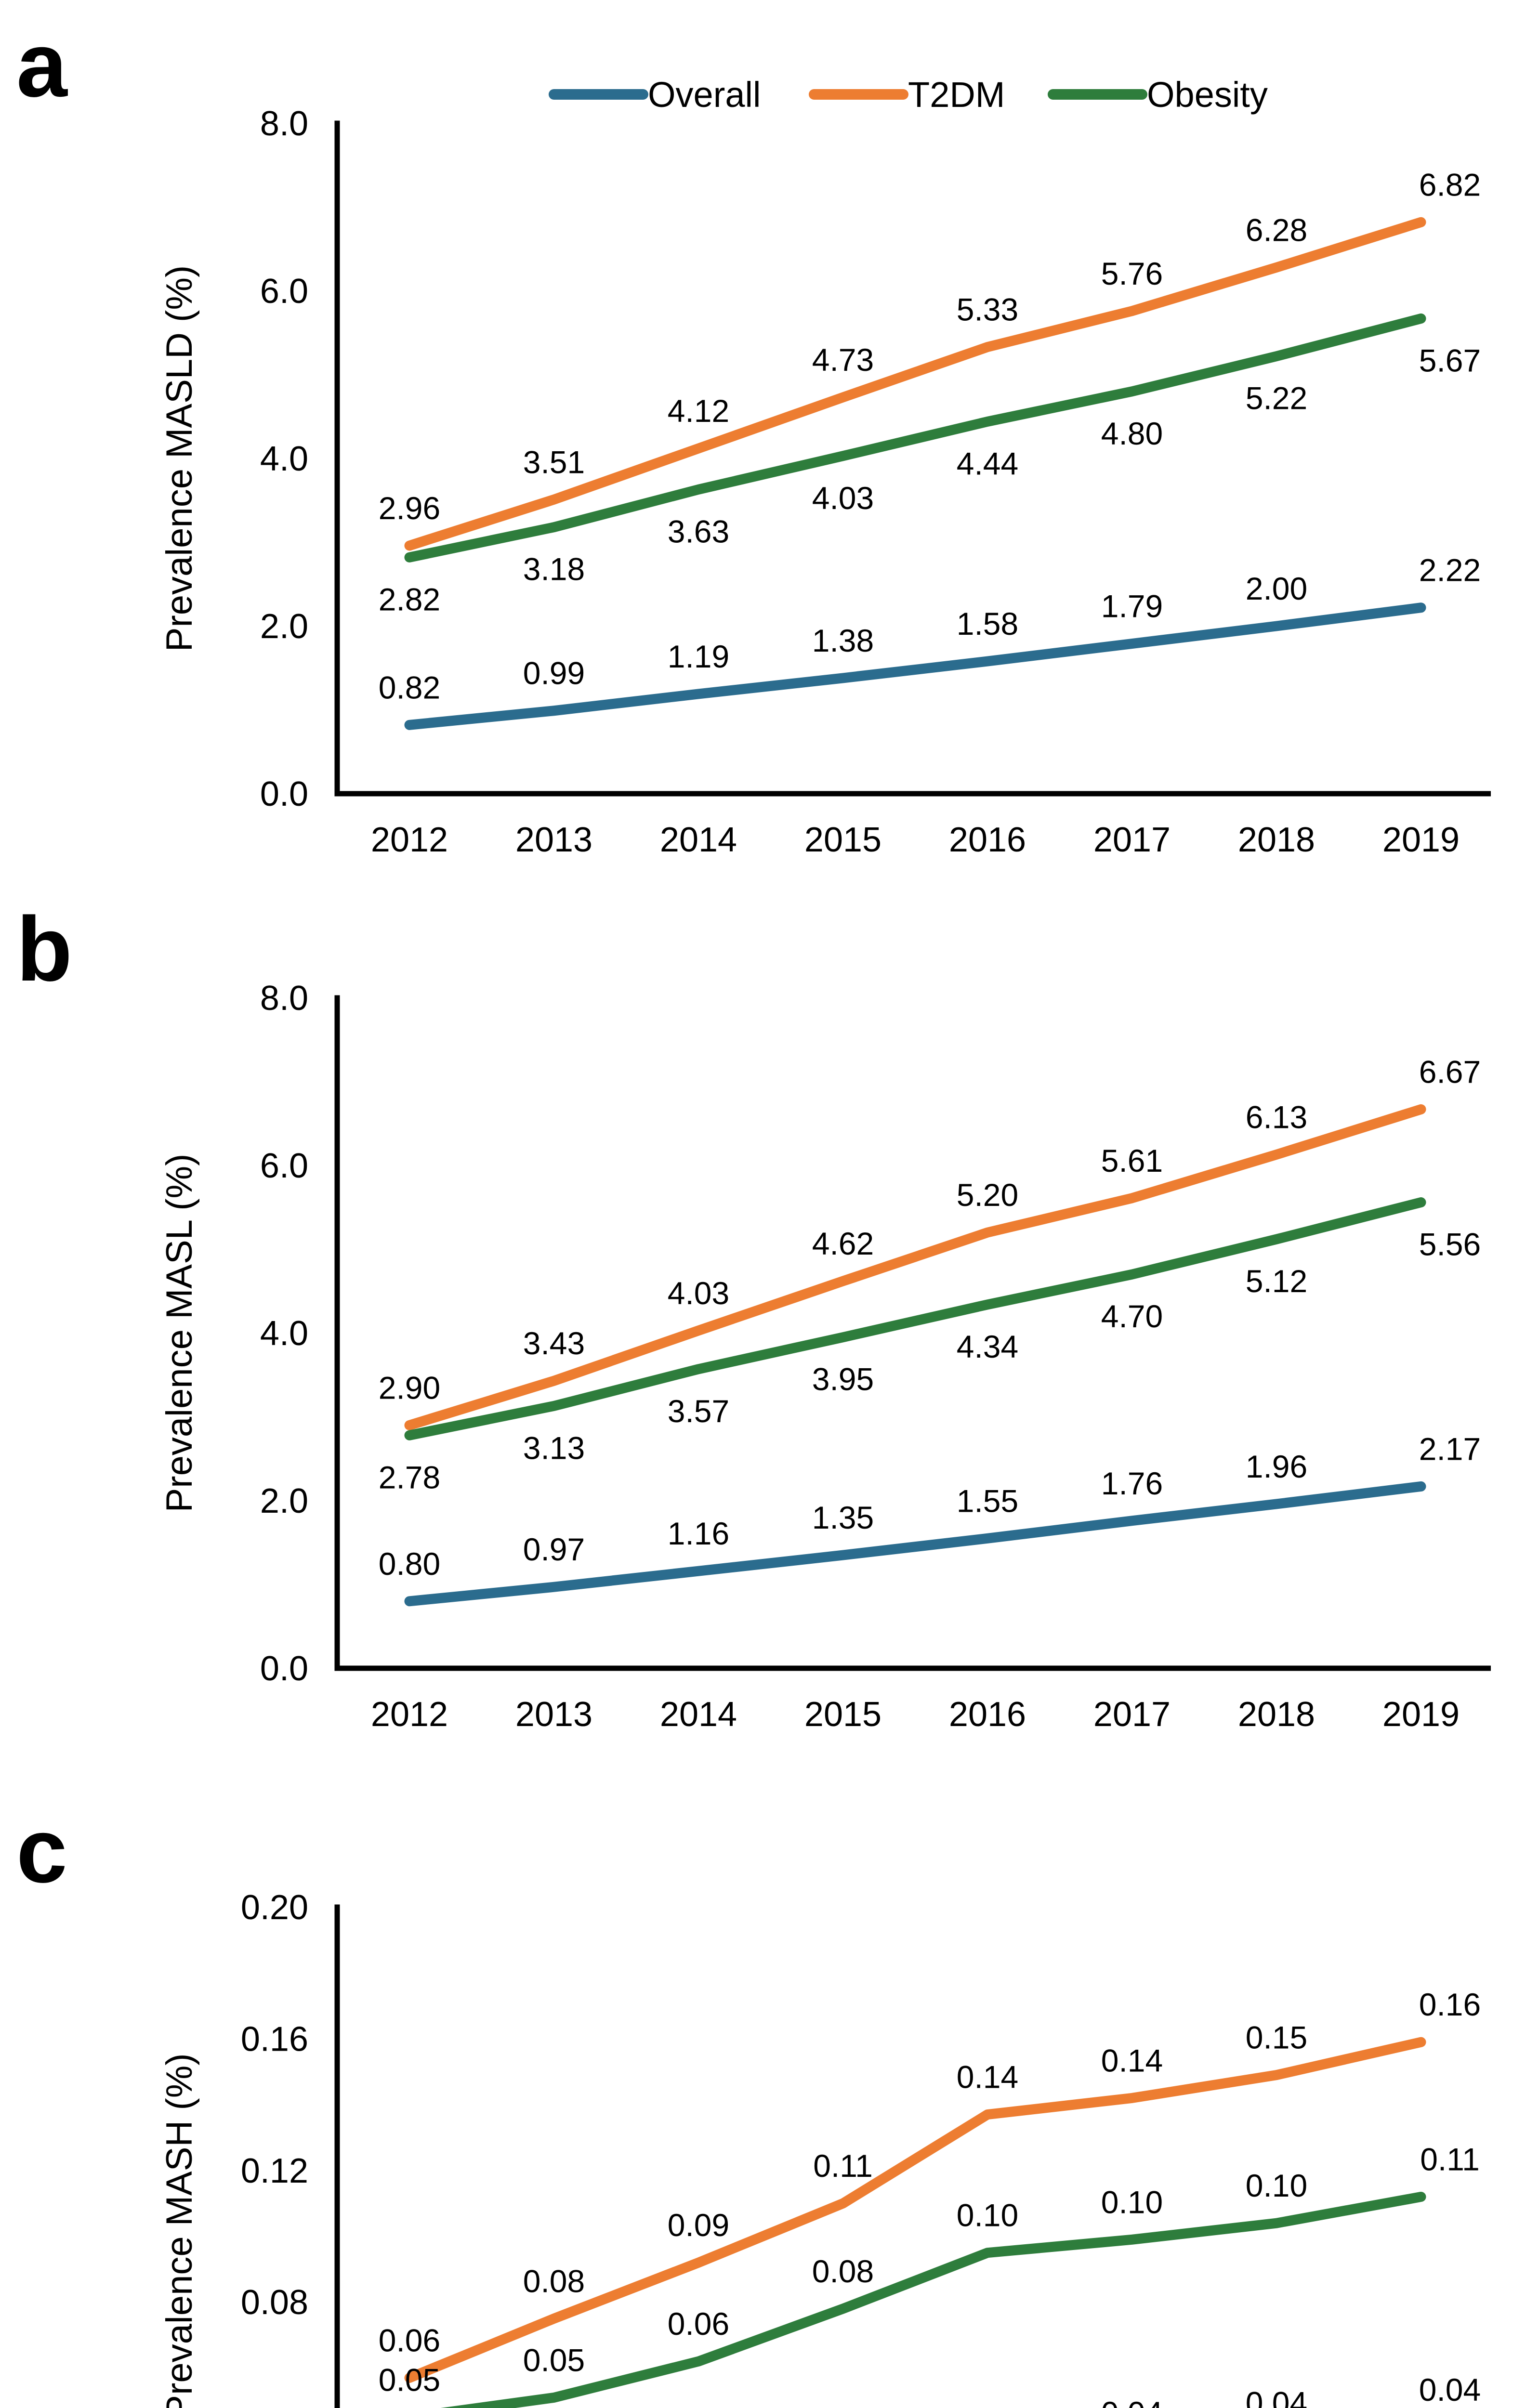 This screenshot has height=2408, width=1539. Describe the element at coordinates (698, 1411) in the screenshot. I see `data-label-obesity: 3.57` at that location.